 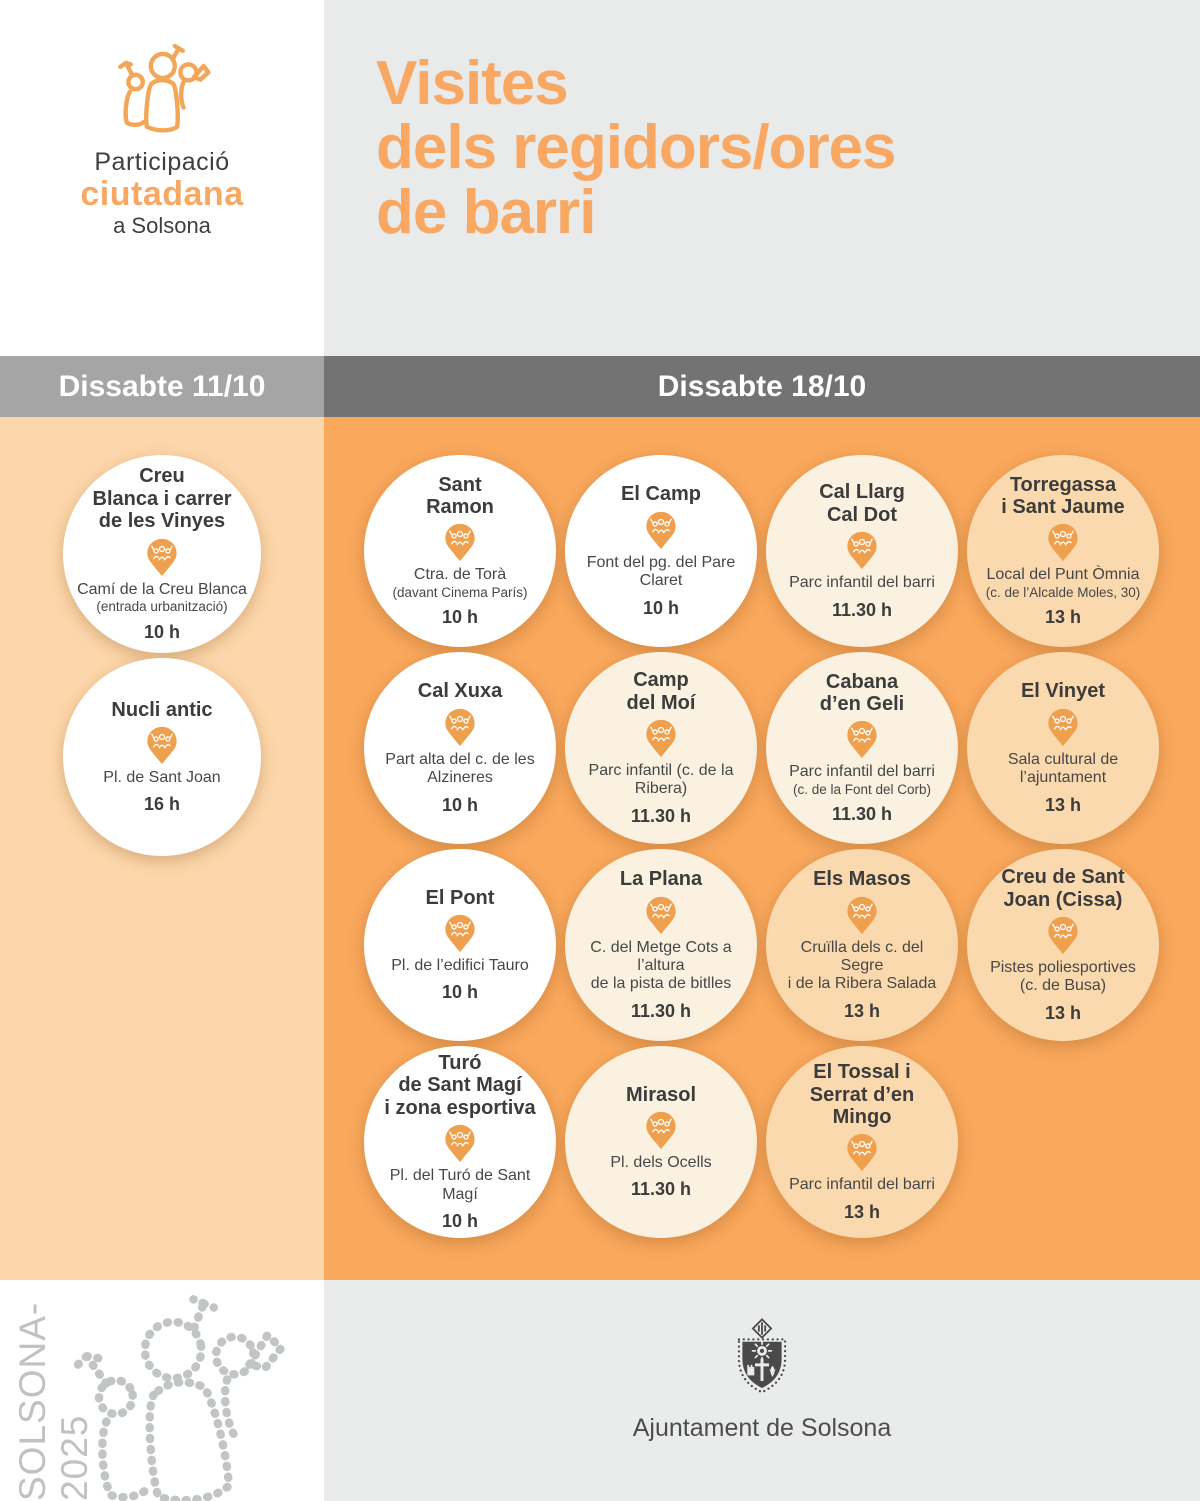 What do you see at coordinates (762, 1428) in the screenshot?
I see `org-name: Ajuntament de Solsona` at bounding box center [762, 1428].